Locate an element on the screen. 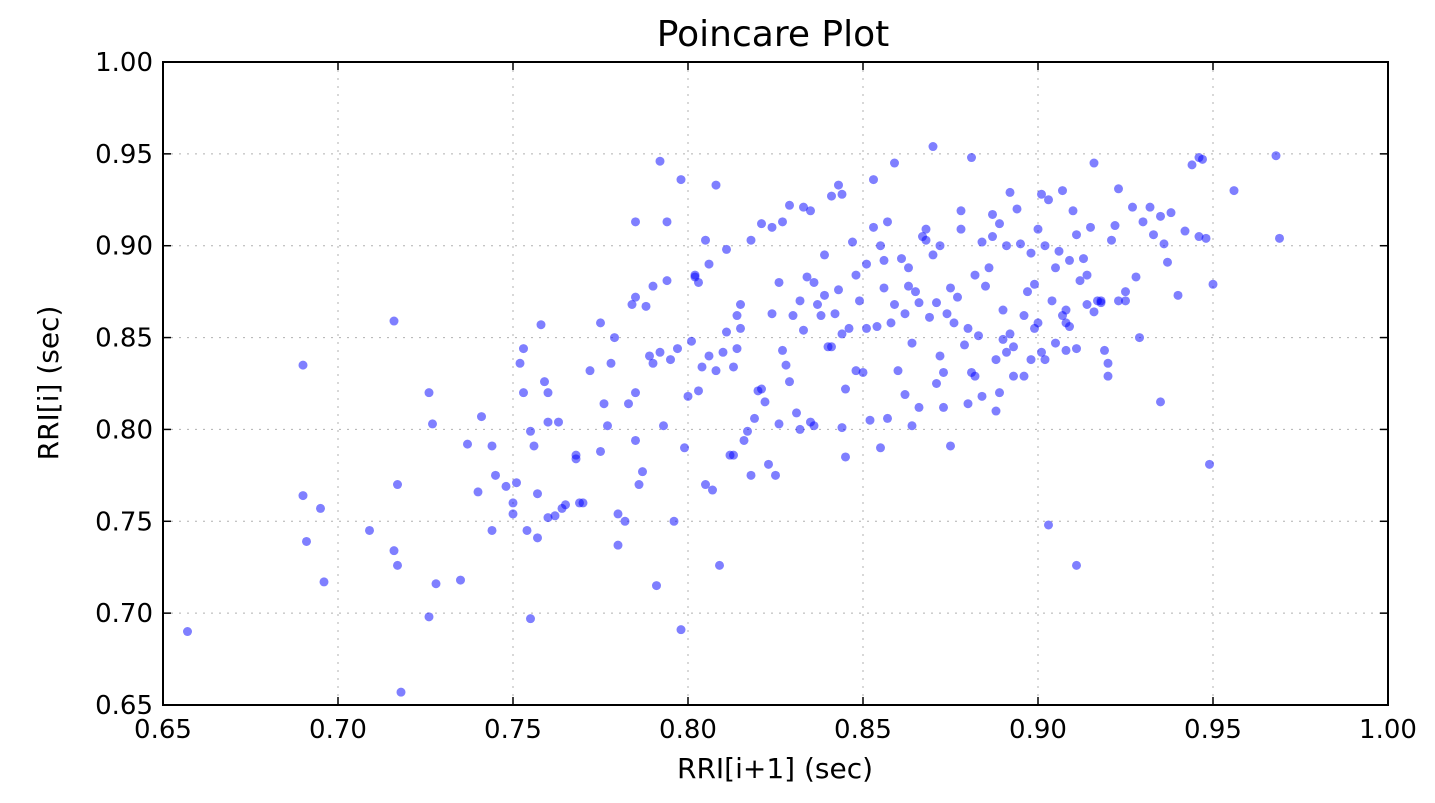 This screenshot has height=803, width=1435. y-tick-label: 0.85 is located at coordinates (124, 339).